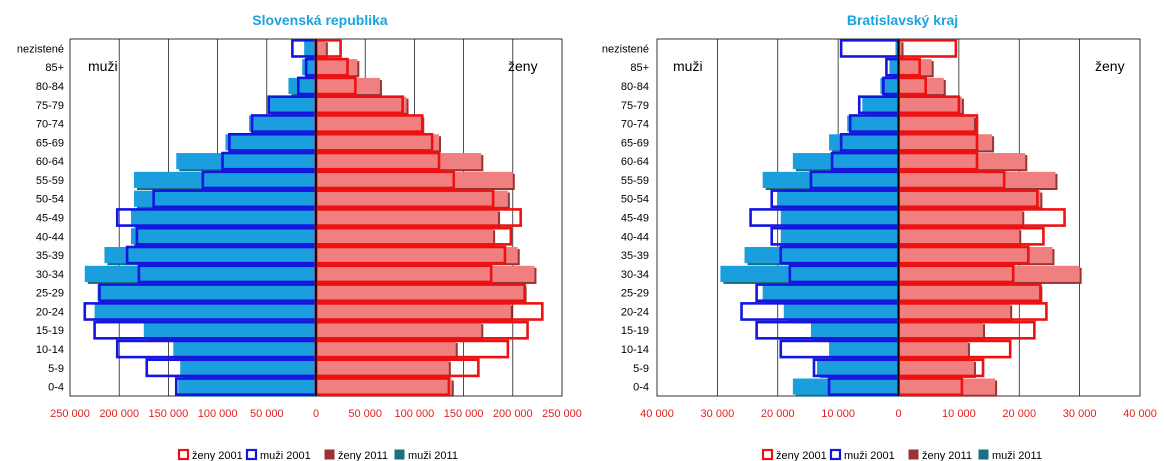  I want to click on category-label: 75-79, so click(50, 106).